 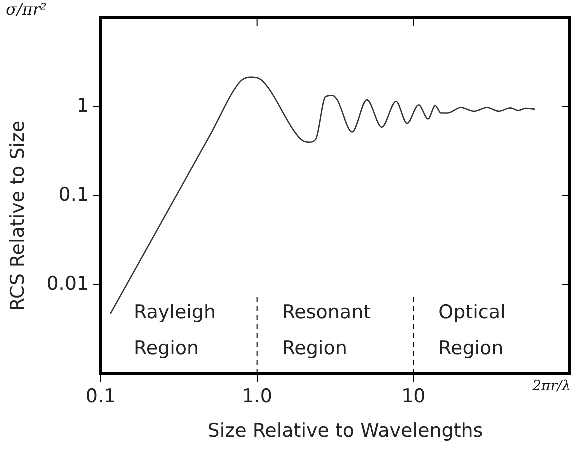 I want to click on x-tick-label: 10, so click(x=414, y=396).